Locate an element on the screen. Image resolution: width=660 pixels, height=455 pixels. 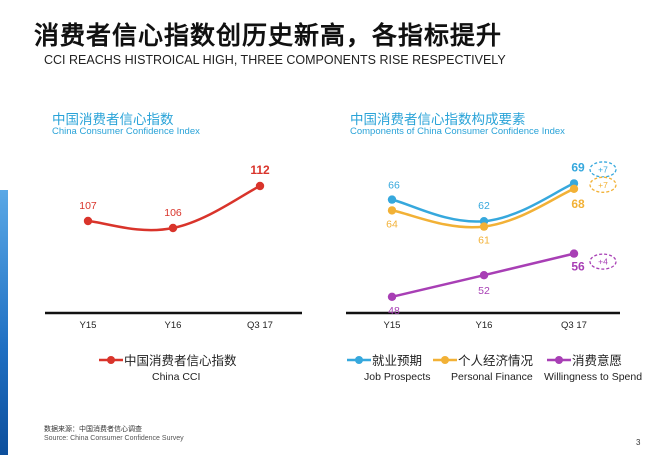
chart-right-title: 中国消费者信心指数构成要素 is located at coordinates (438, 120).